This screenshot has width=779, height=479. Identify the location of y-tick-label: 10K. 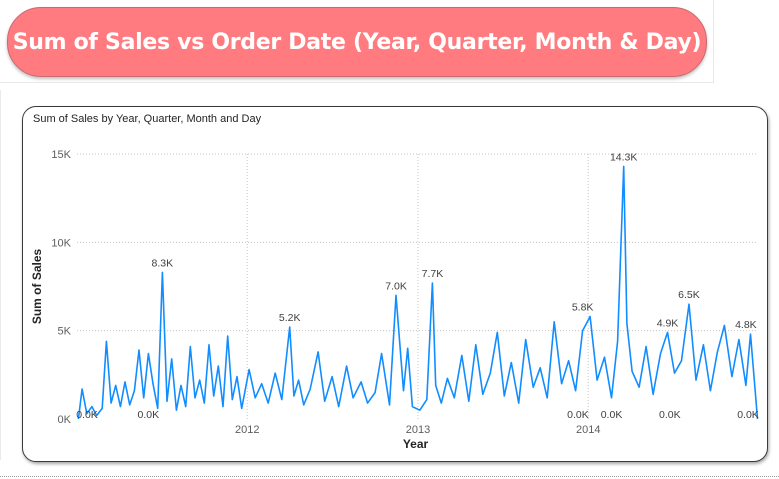
(61, 243).